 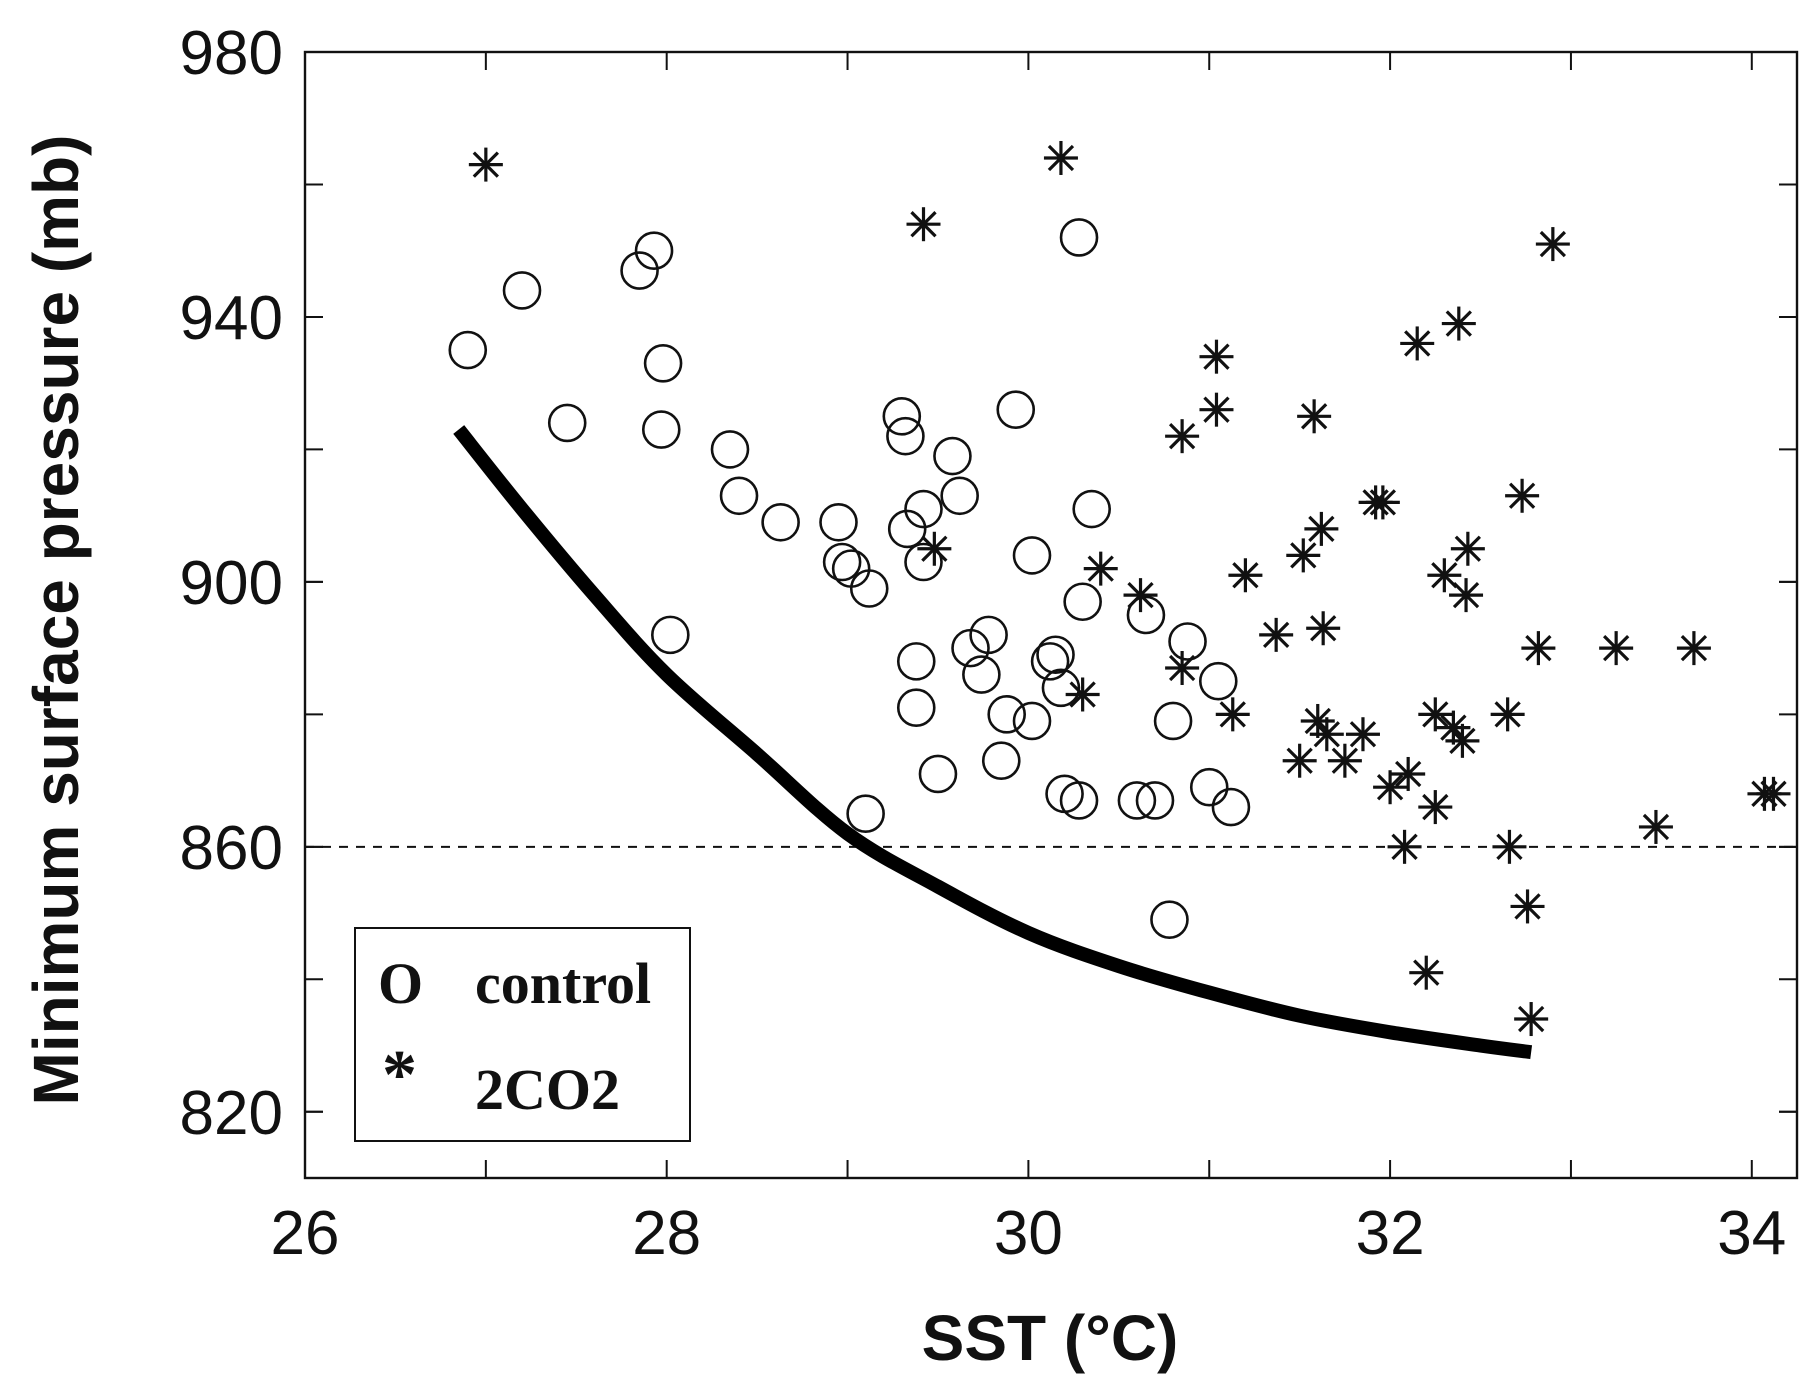 What do you see at coordinates (305, 1233) in the screenshot?
I see `x-tick-label: 26` at bounding box center [305, 1233].